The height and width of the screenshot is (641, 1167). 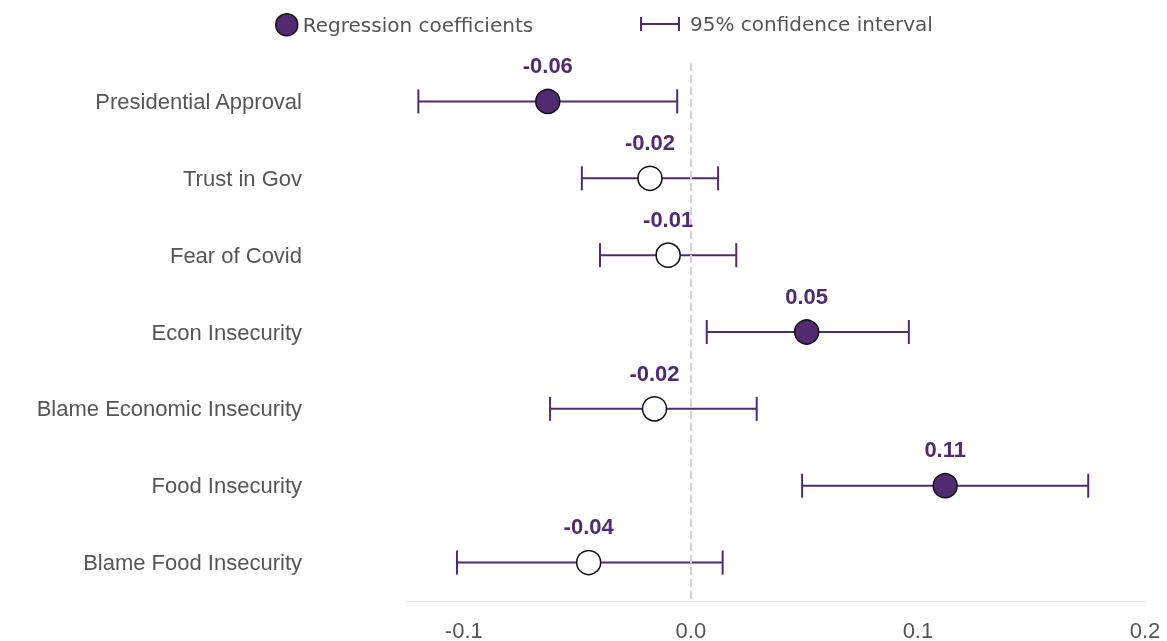 What do you see at coordinates (463, 629) in the screenshot?
I see `x-tick-label: -0.1` at bounding box center [463, 629].